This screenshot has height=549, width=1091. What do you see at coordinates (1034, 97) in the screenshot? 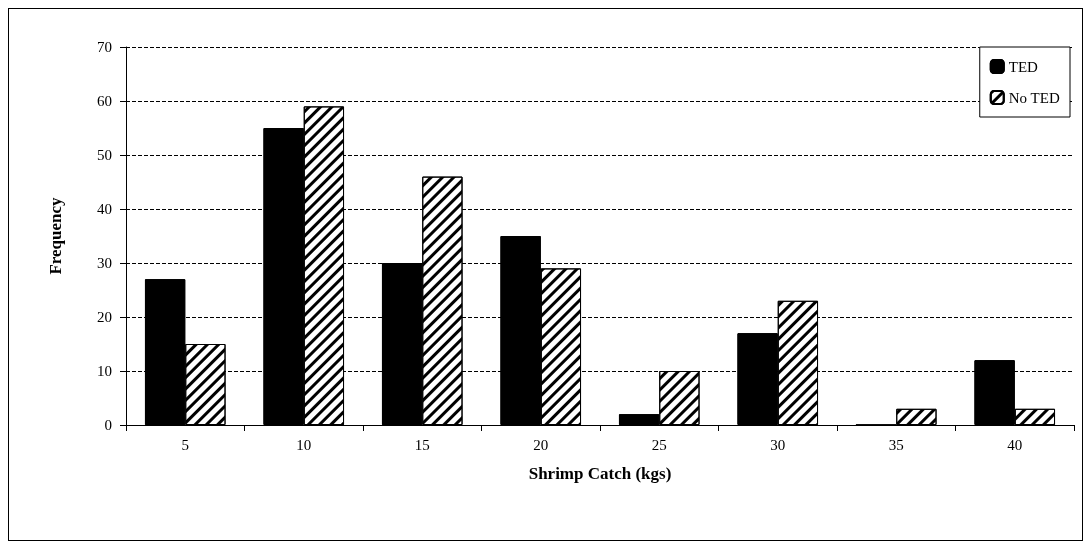
I see `legend-label: No TED` at bounding box center [1034, 97].